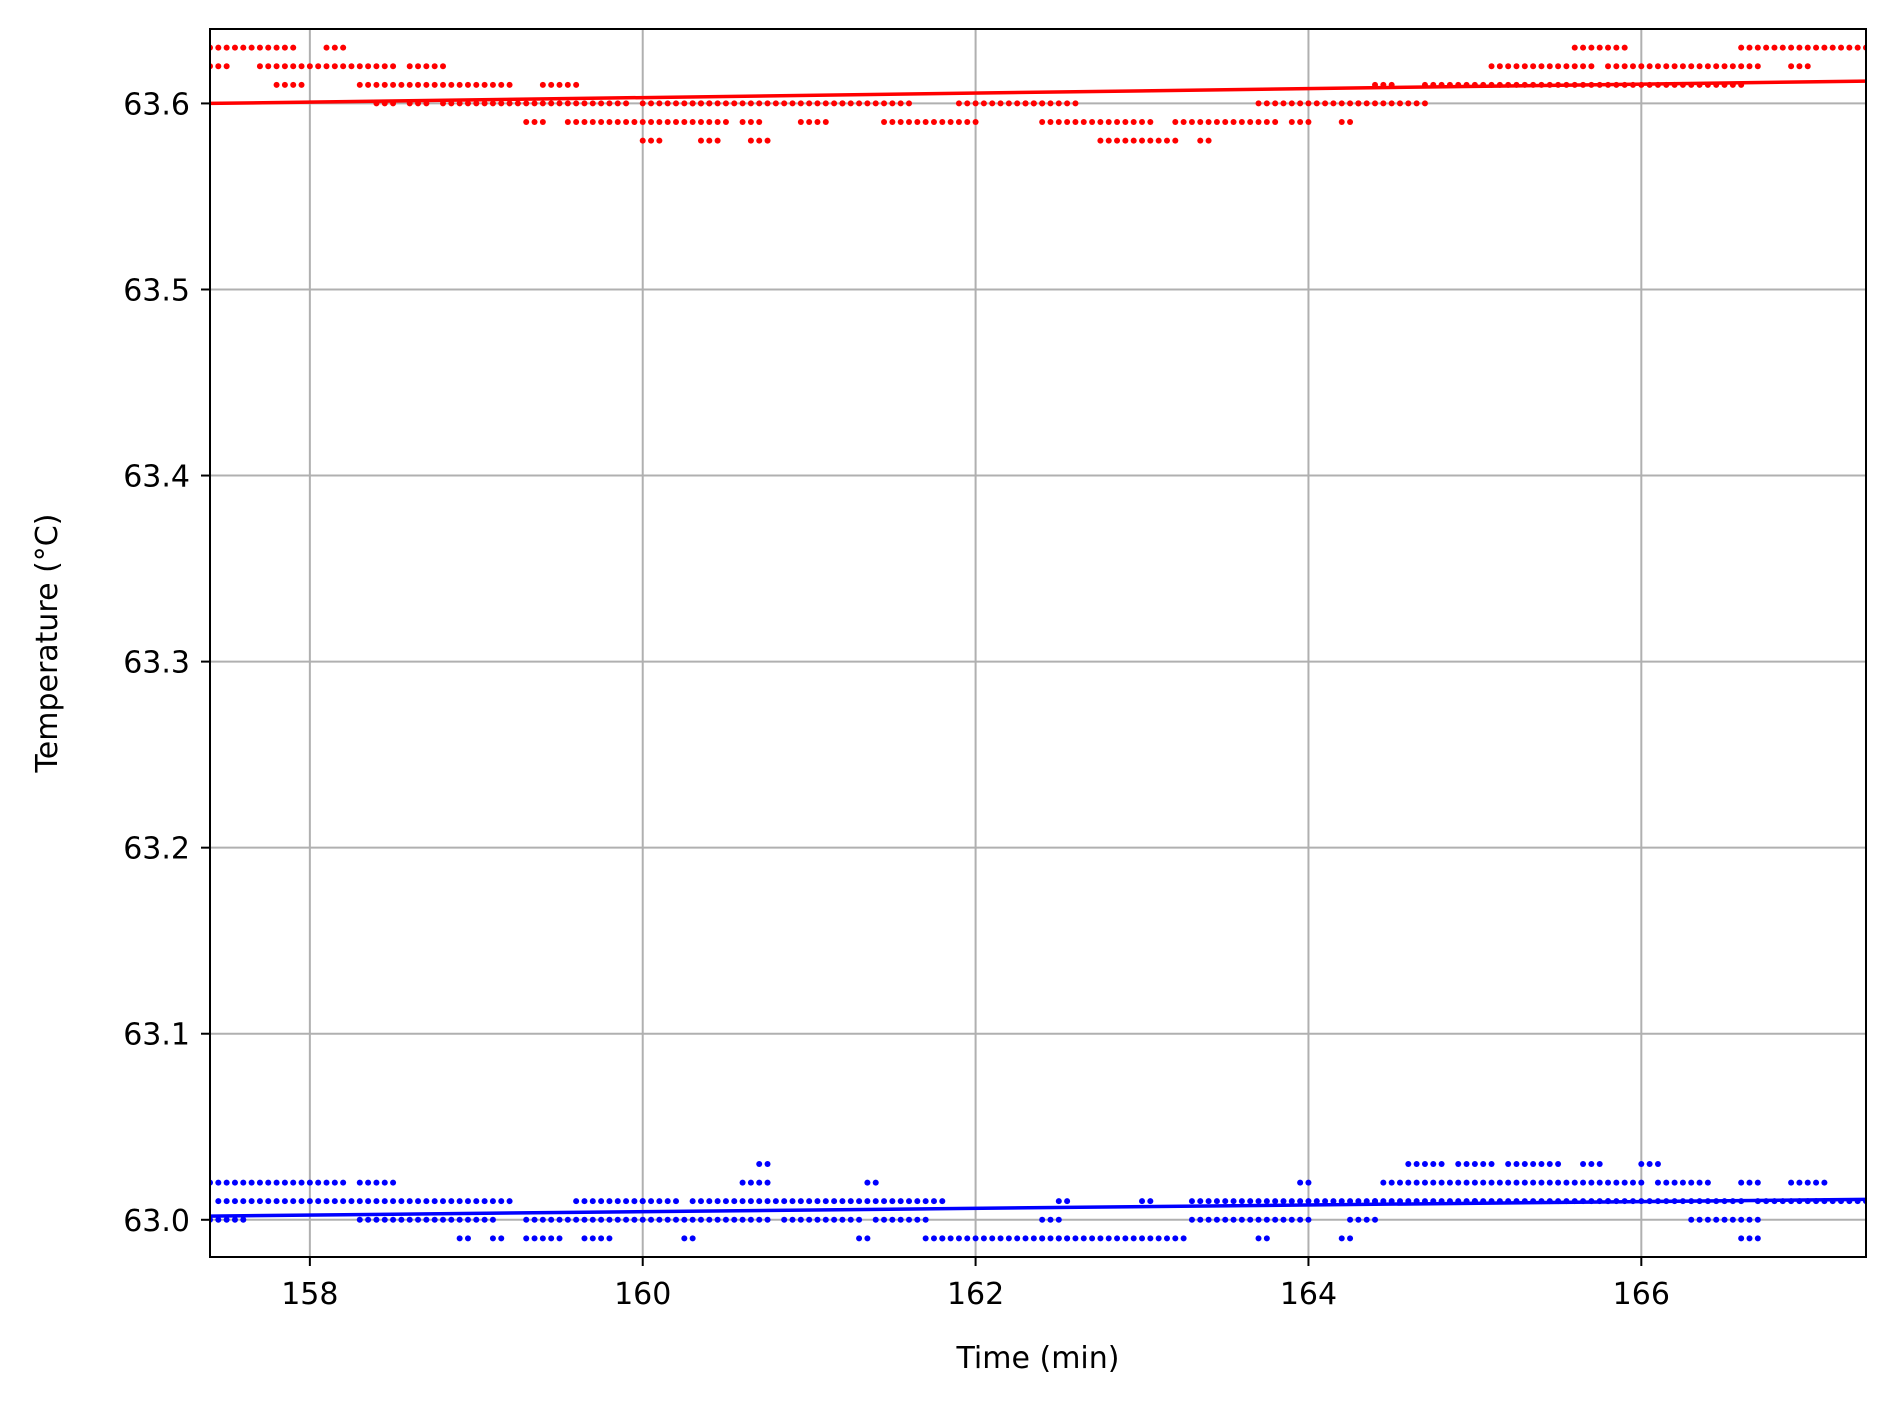 This screenshot has height=1406, width=1887. I want to click on x-axis-label: Time (min), so click(1038, 1358).